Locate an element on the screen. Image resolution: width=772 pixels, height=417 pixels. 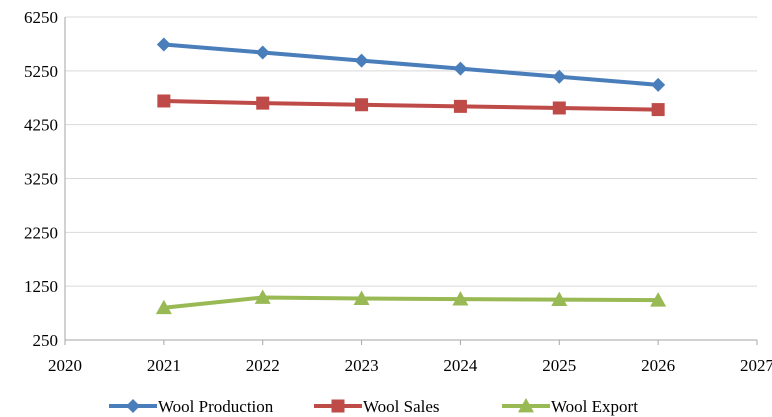
legend-item: Wool Sales is located at coordinates (377, 406).